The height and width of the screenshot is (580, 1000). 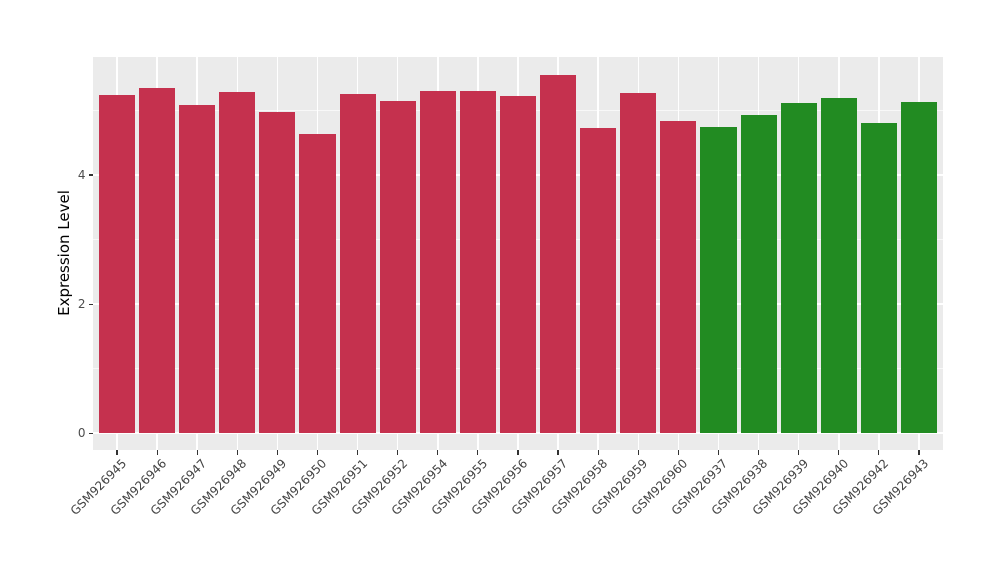 What do you see at coordinates (81, 304) in the screenshot?
I see `y-tick-label: 2` at bounding box center [81, 304].